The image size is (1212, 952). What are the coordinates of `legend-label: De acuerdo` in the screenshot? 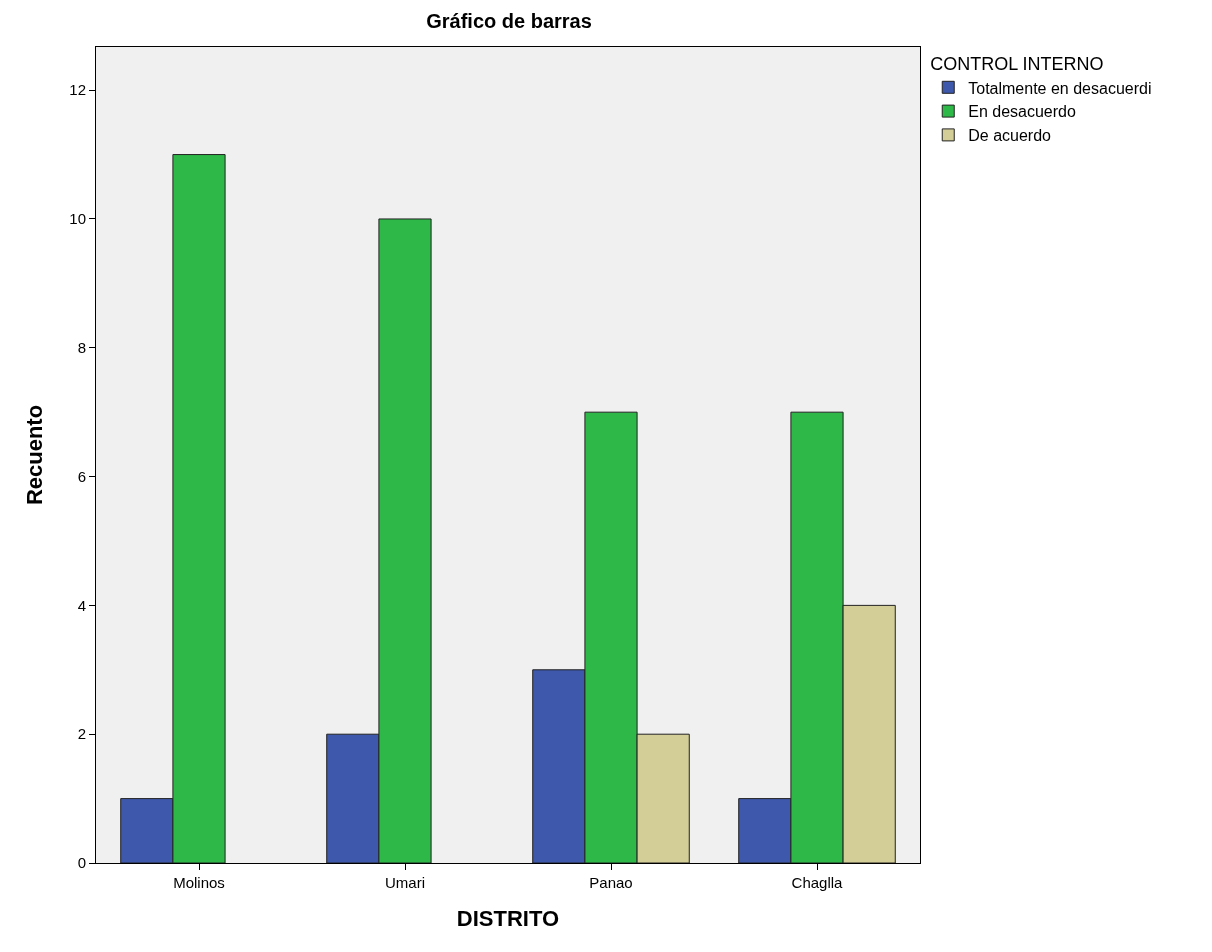 It's located at (1010, 136).